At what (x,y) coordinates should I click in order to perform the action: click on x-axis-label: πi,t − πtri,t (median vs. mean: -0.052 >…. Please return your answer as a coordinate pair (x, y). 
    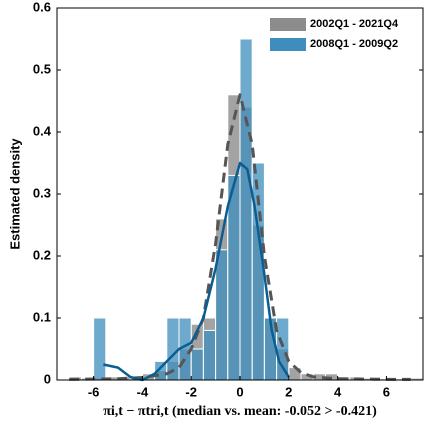
    Looking at the image, I should click on (240, 411).